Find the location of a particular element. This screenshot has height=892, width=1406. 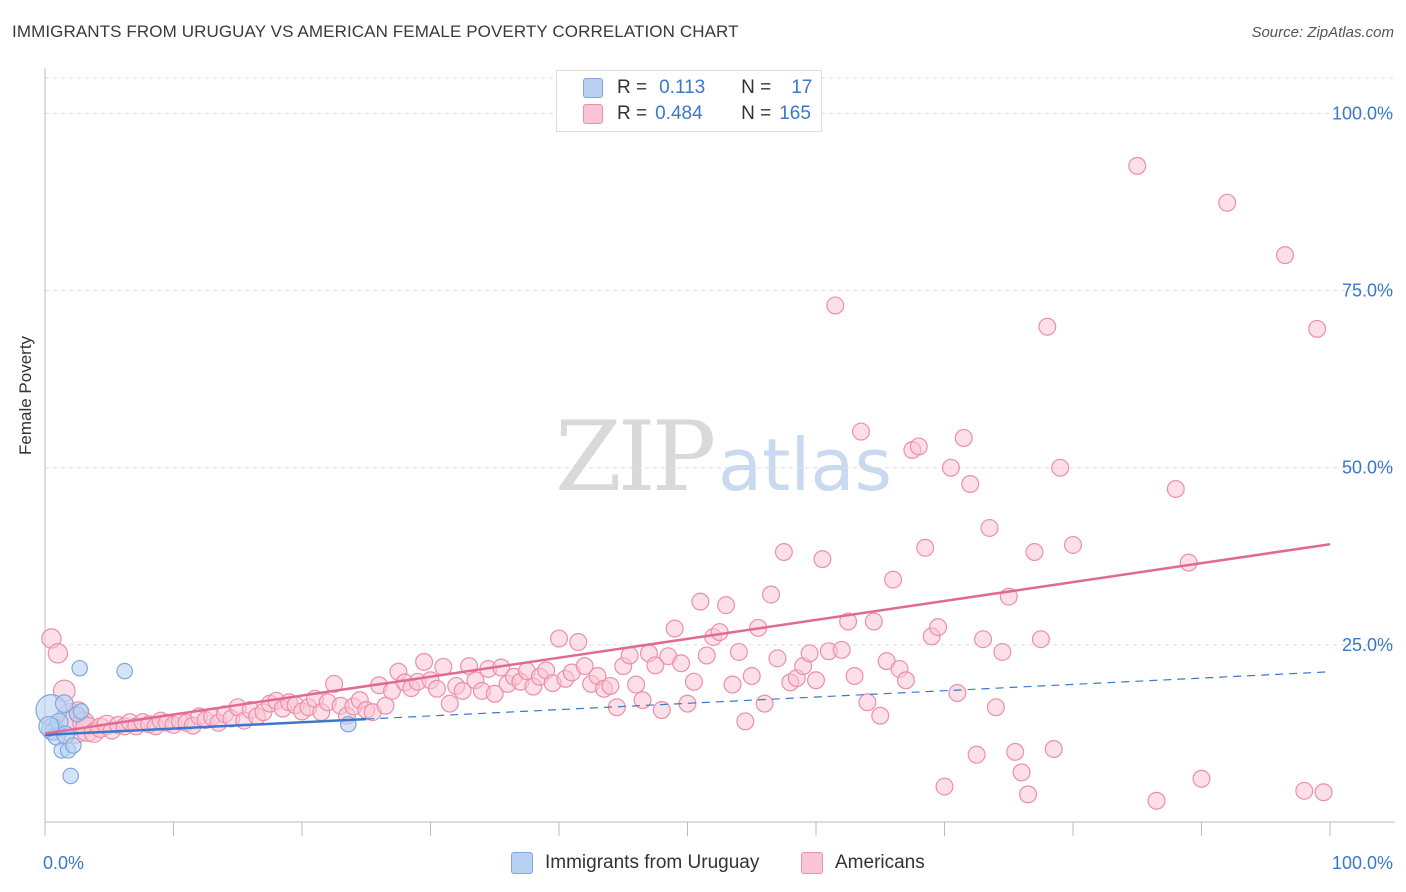

y-tick-label: 100.0% is located at coordinates (1362, 113).